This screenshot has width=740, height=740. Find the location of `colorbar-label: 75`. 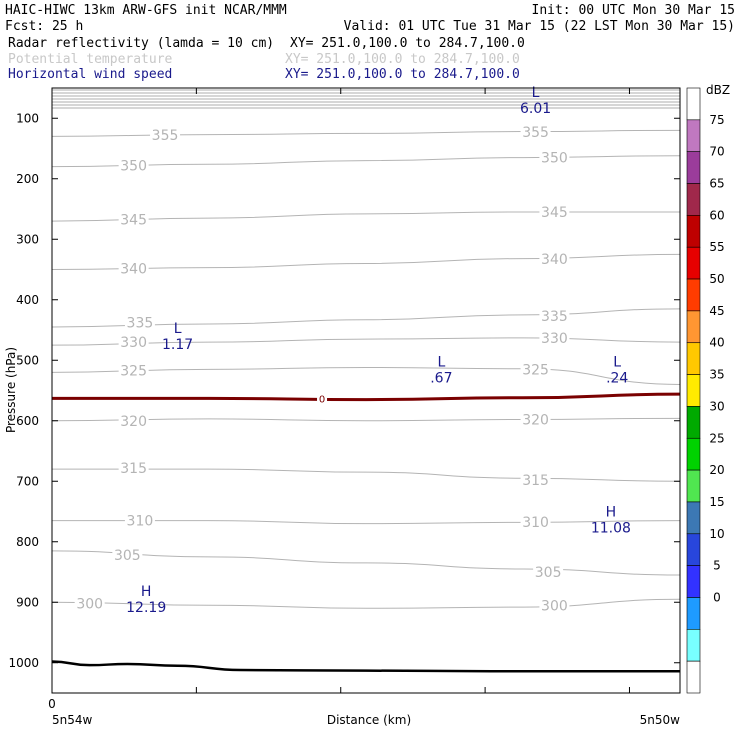

colorbar-label: 75 is located at coordinates (716, 120).